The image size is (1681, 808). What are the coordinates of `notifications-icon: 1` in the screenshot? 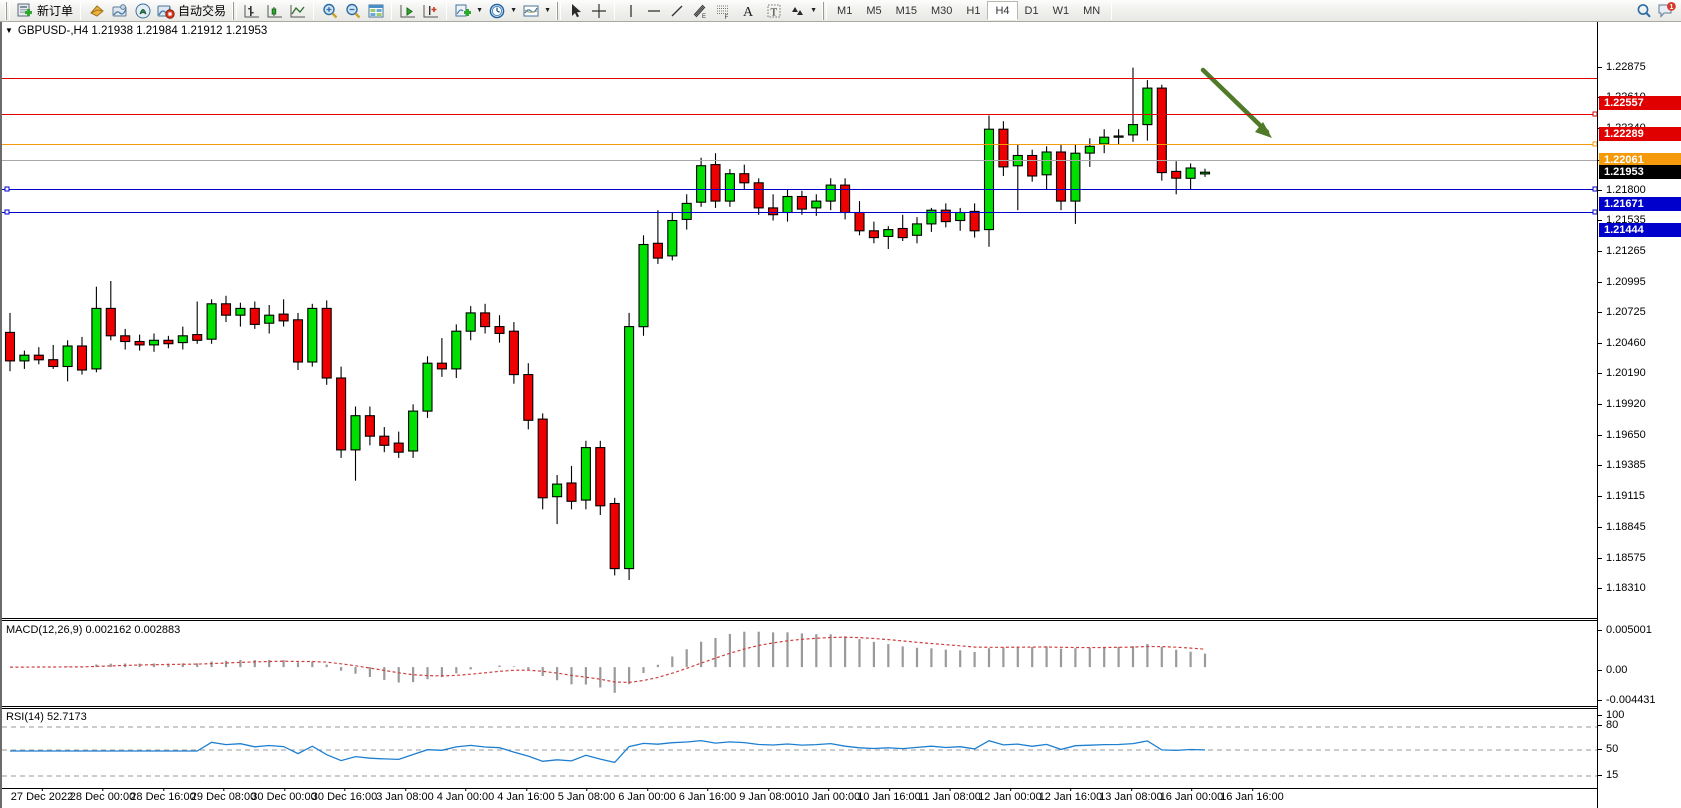 It's located at (1666, 11).